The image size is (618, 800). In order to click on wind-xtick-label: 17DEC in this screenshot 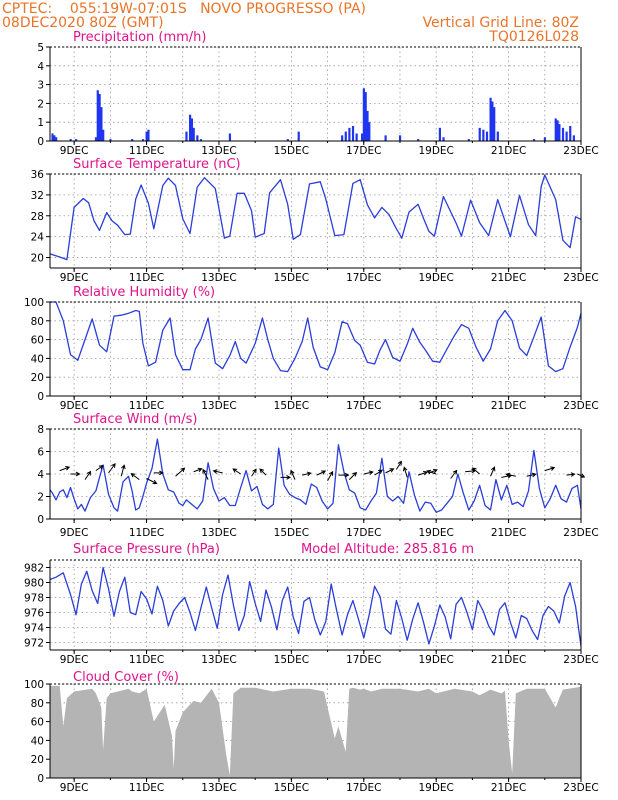, I will do `click(363, 533)`.